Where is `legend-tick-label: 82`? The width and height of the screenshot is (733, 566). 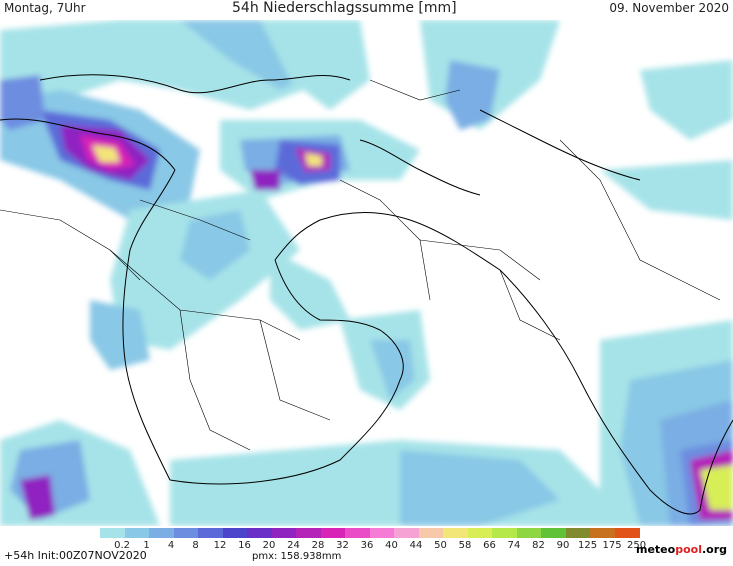
legend-tick-label: 82 is located at coordinates (538, 545).